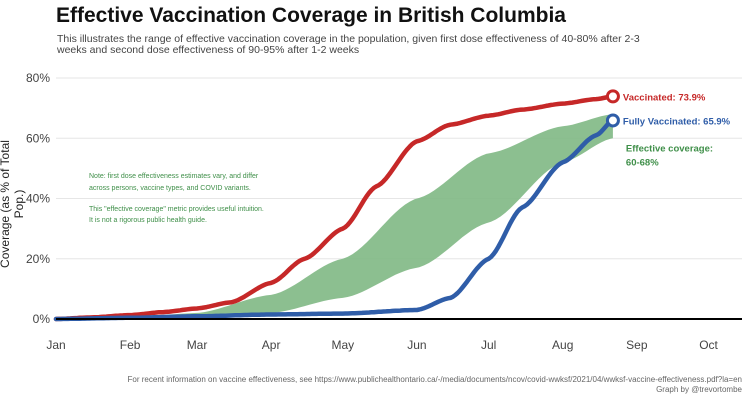 The height and width of the screenshot is (400, 750). Describe the element at coordinates (488, 345) in the screenshot. I see `x-tick-label: Jul` at that location.